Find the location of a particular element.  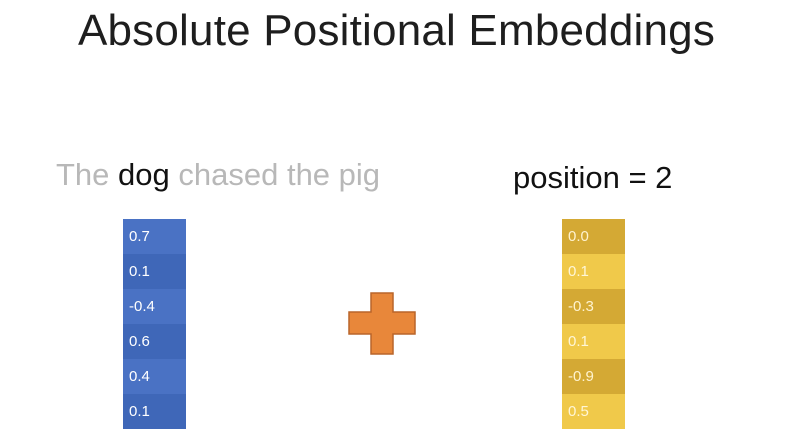

sentence-prefix: The is located at coordinates (87, 174).